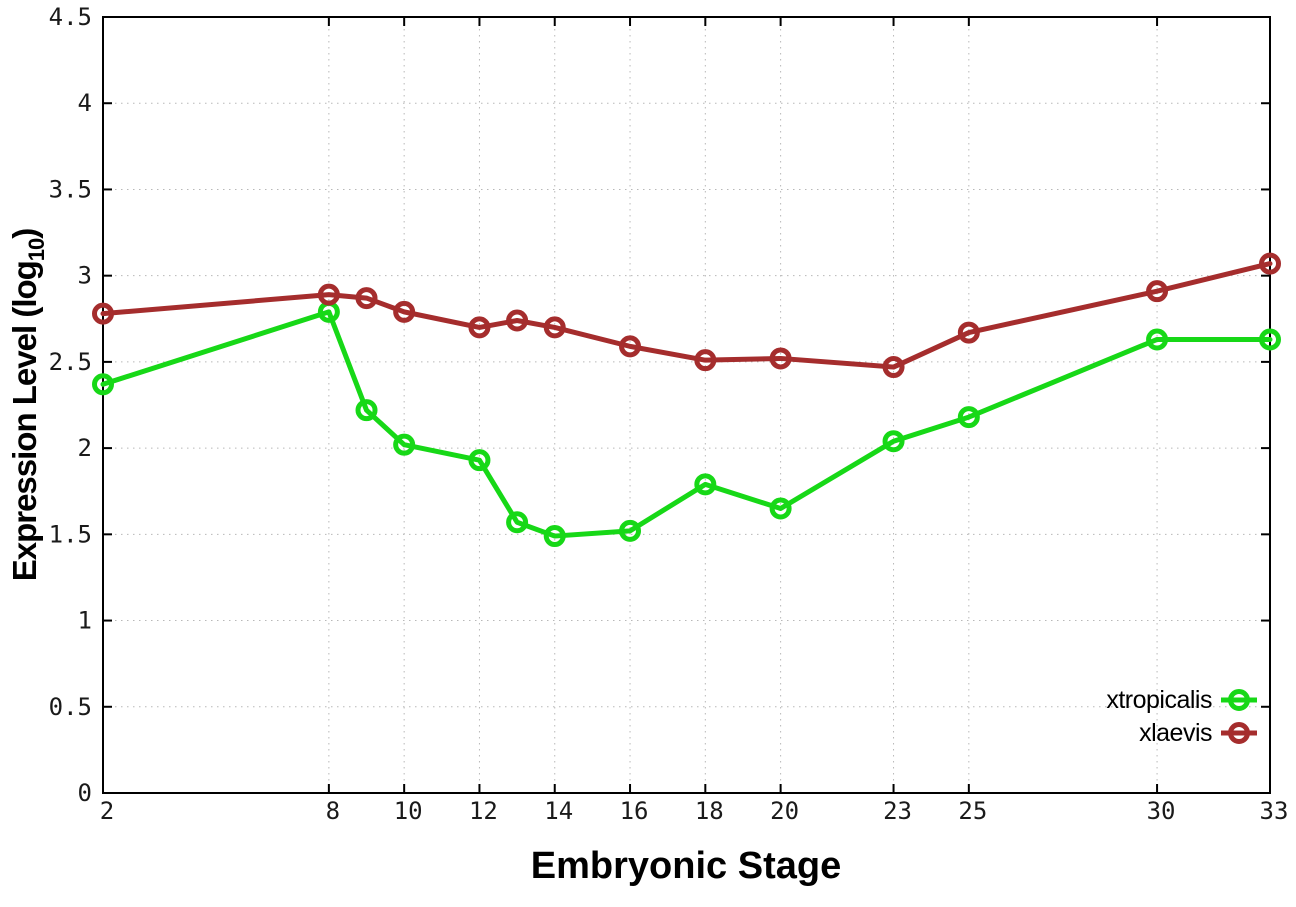  What do you see at coordinates (1161, 811) in the screenshot?
I see `x-tick-label: 30` at bounding box center [1161, 811].